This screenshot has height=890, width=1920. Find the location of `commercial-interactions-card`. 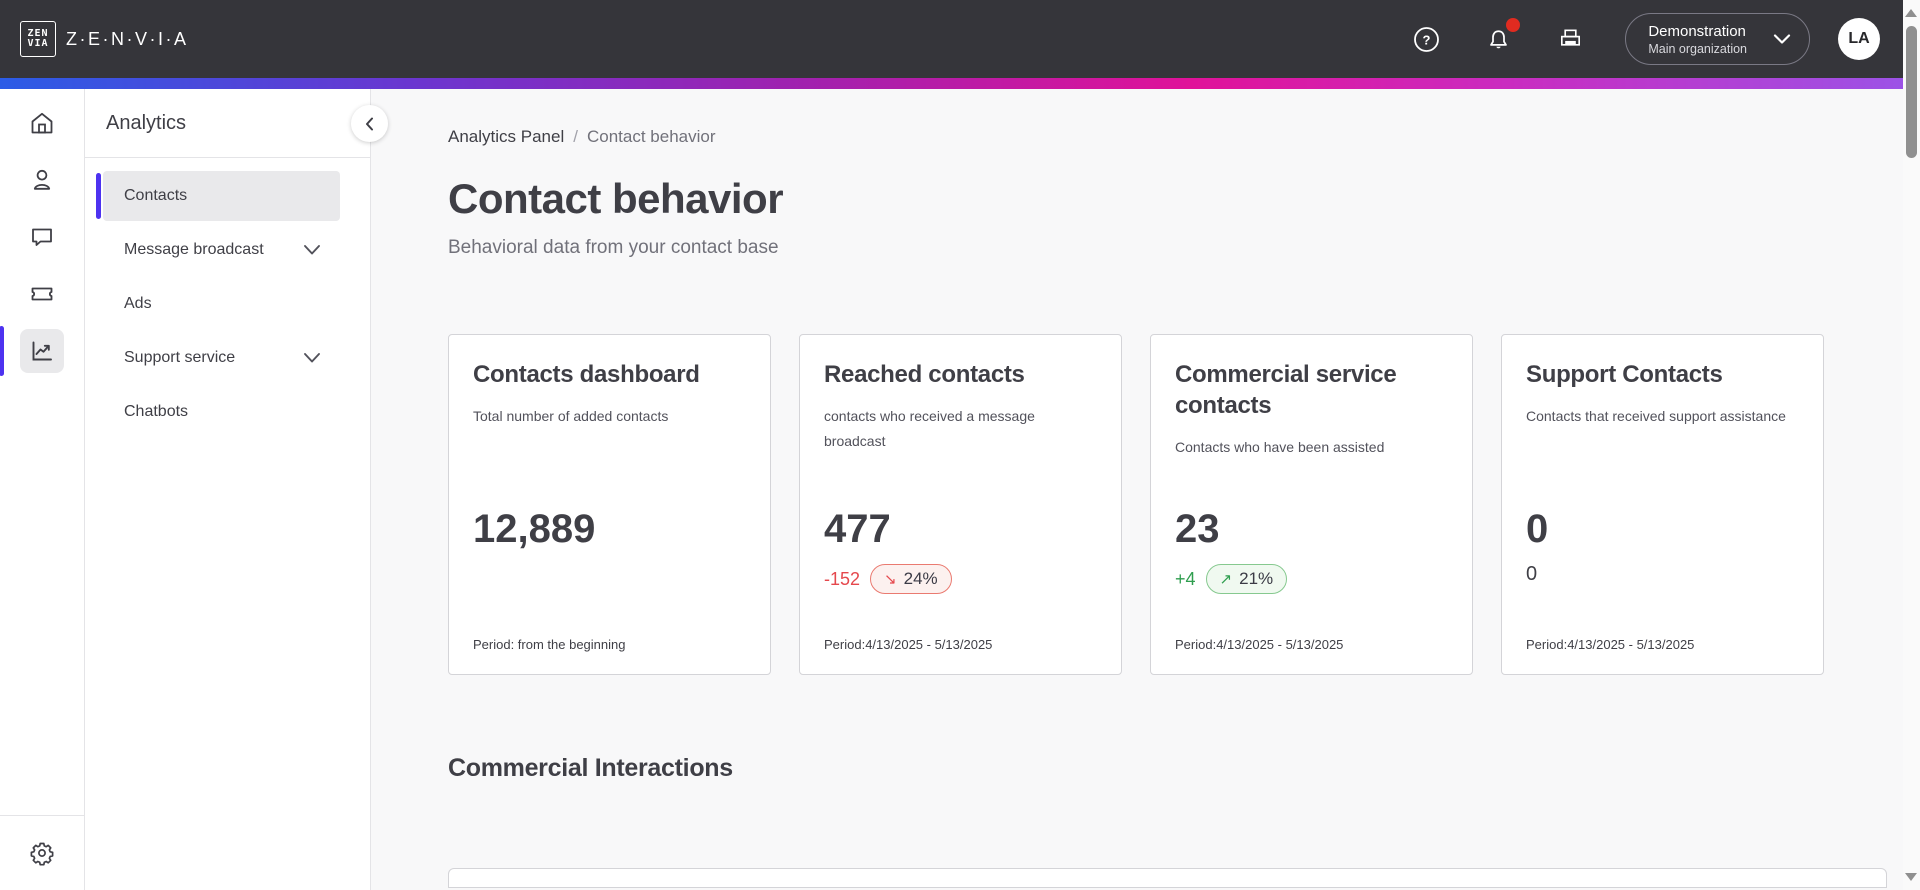

commercial-interactions-card is located at coordinates (1167, 878).